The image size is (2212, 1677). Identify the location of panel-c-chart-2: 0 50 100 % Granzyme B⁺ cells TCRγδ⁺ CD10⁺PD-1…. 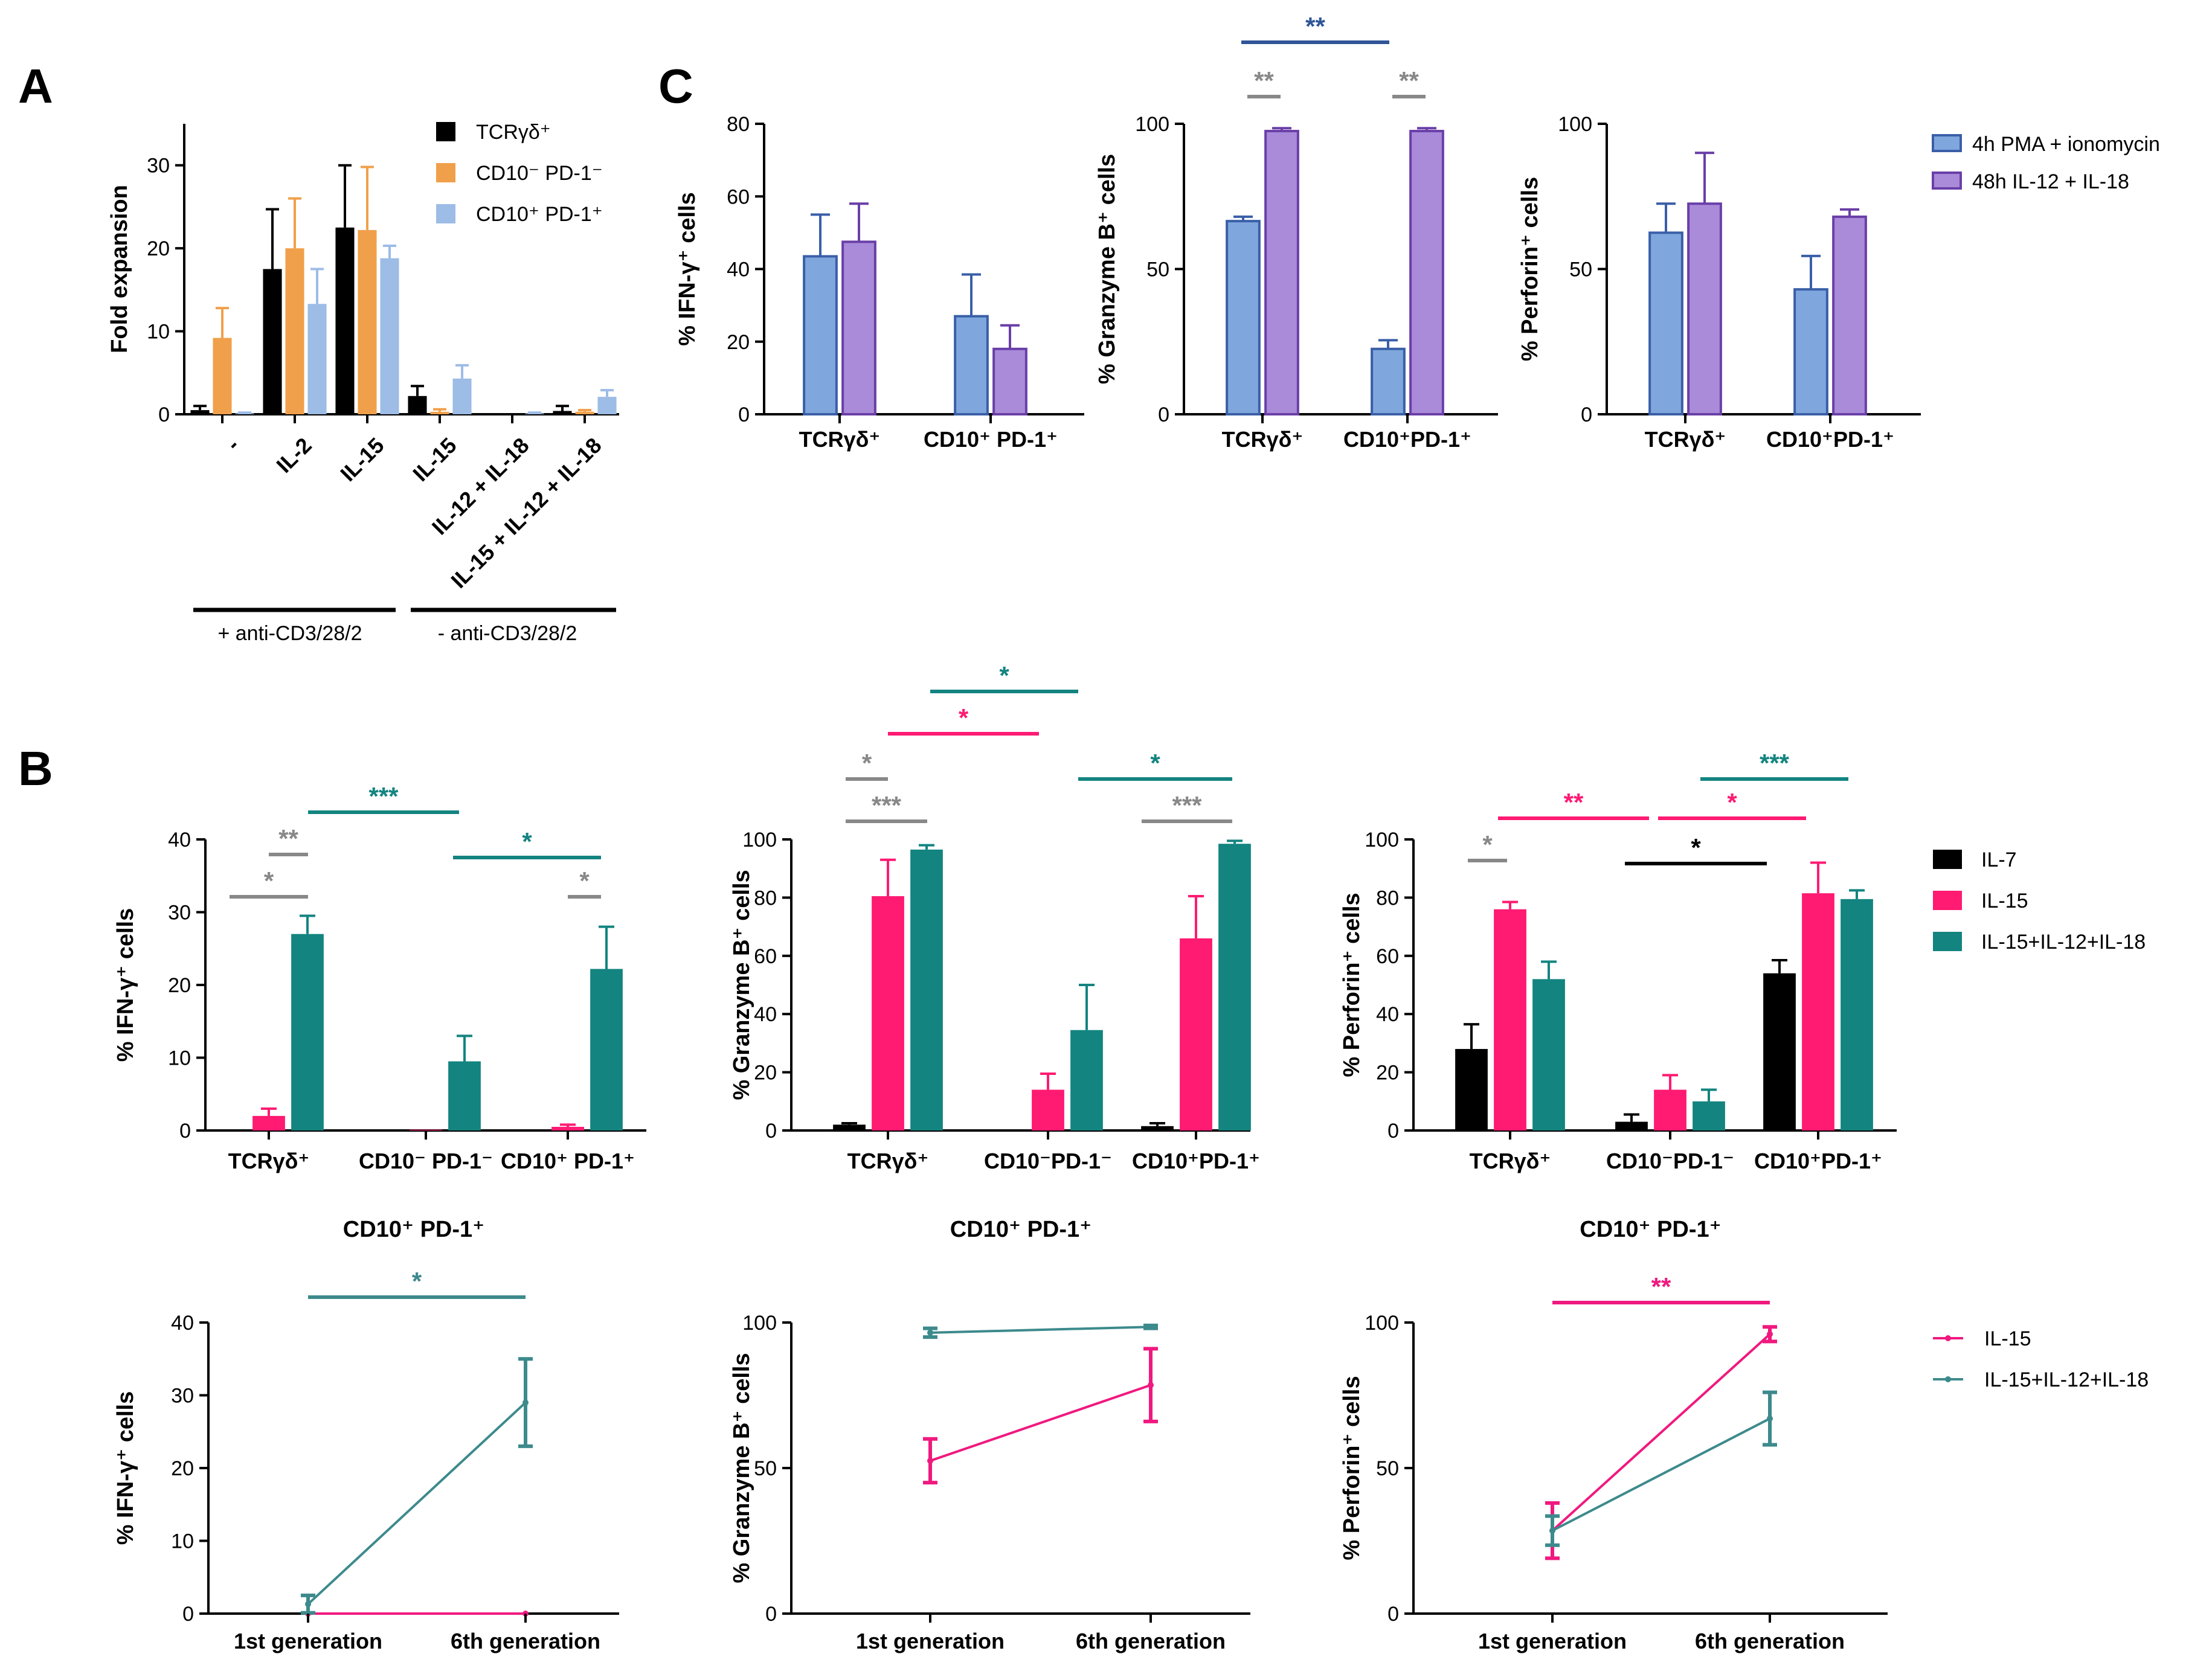
(1297, 232).